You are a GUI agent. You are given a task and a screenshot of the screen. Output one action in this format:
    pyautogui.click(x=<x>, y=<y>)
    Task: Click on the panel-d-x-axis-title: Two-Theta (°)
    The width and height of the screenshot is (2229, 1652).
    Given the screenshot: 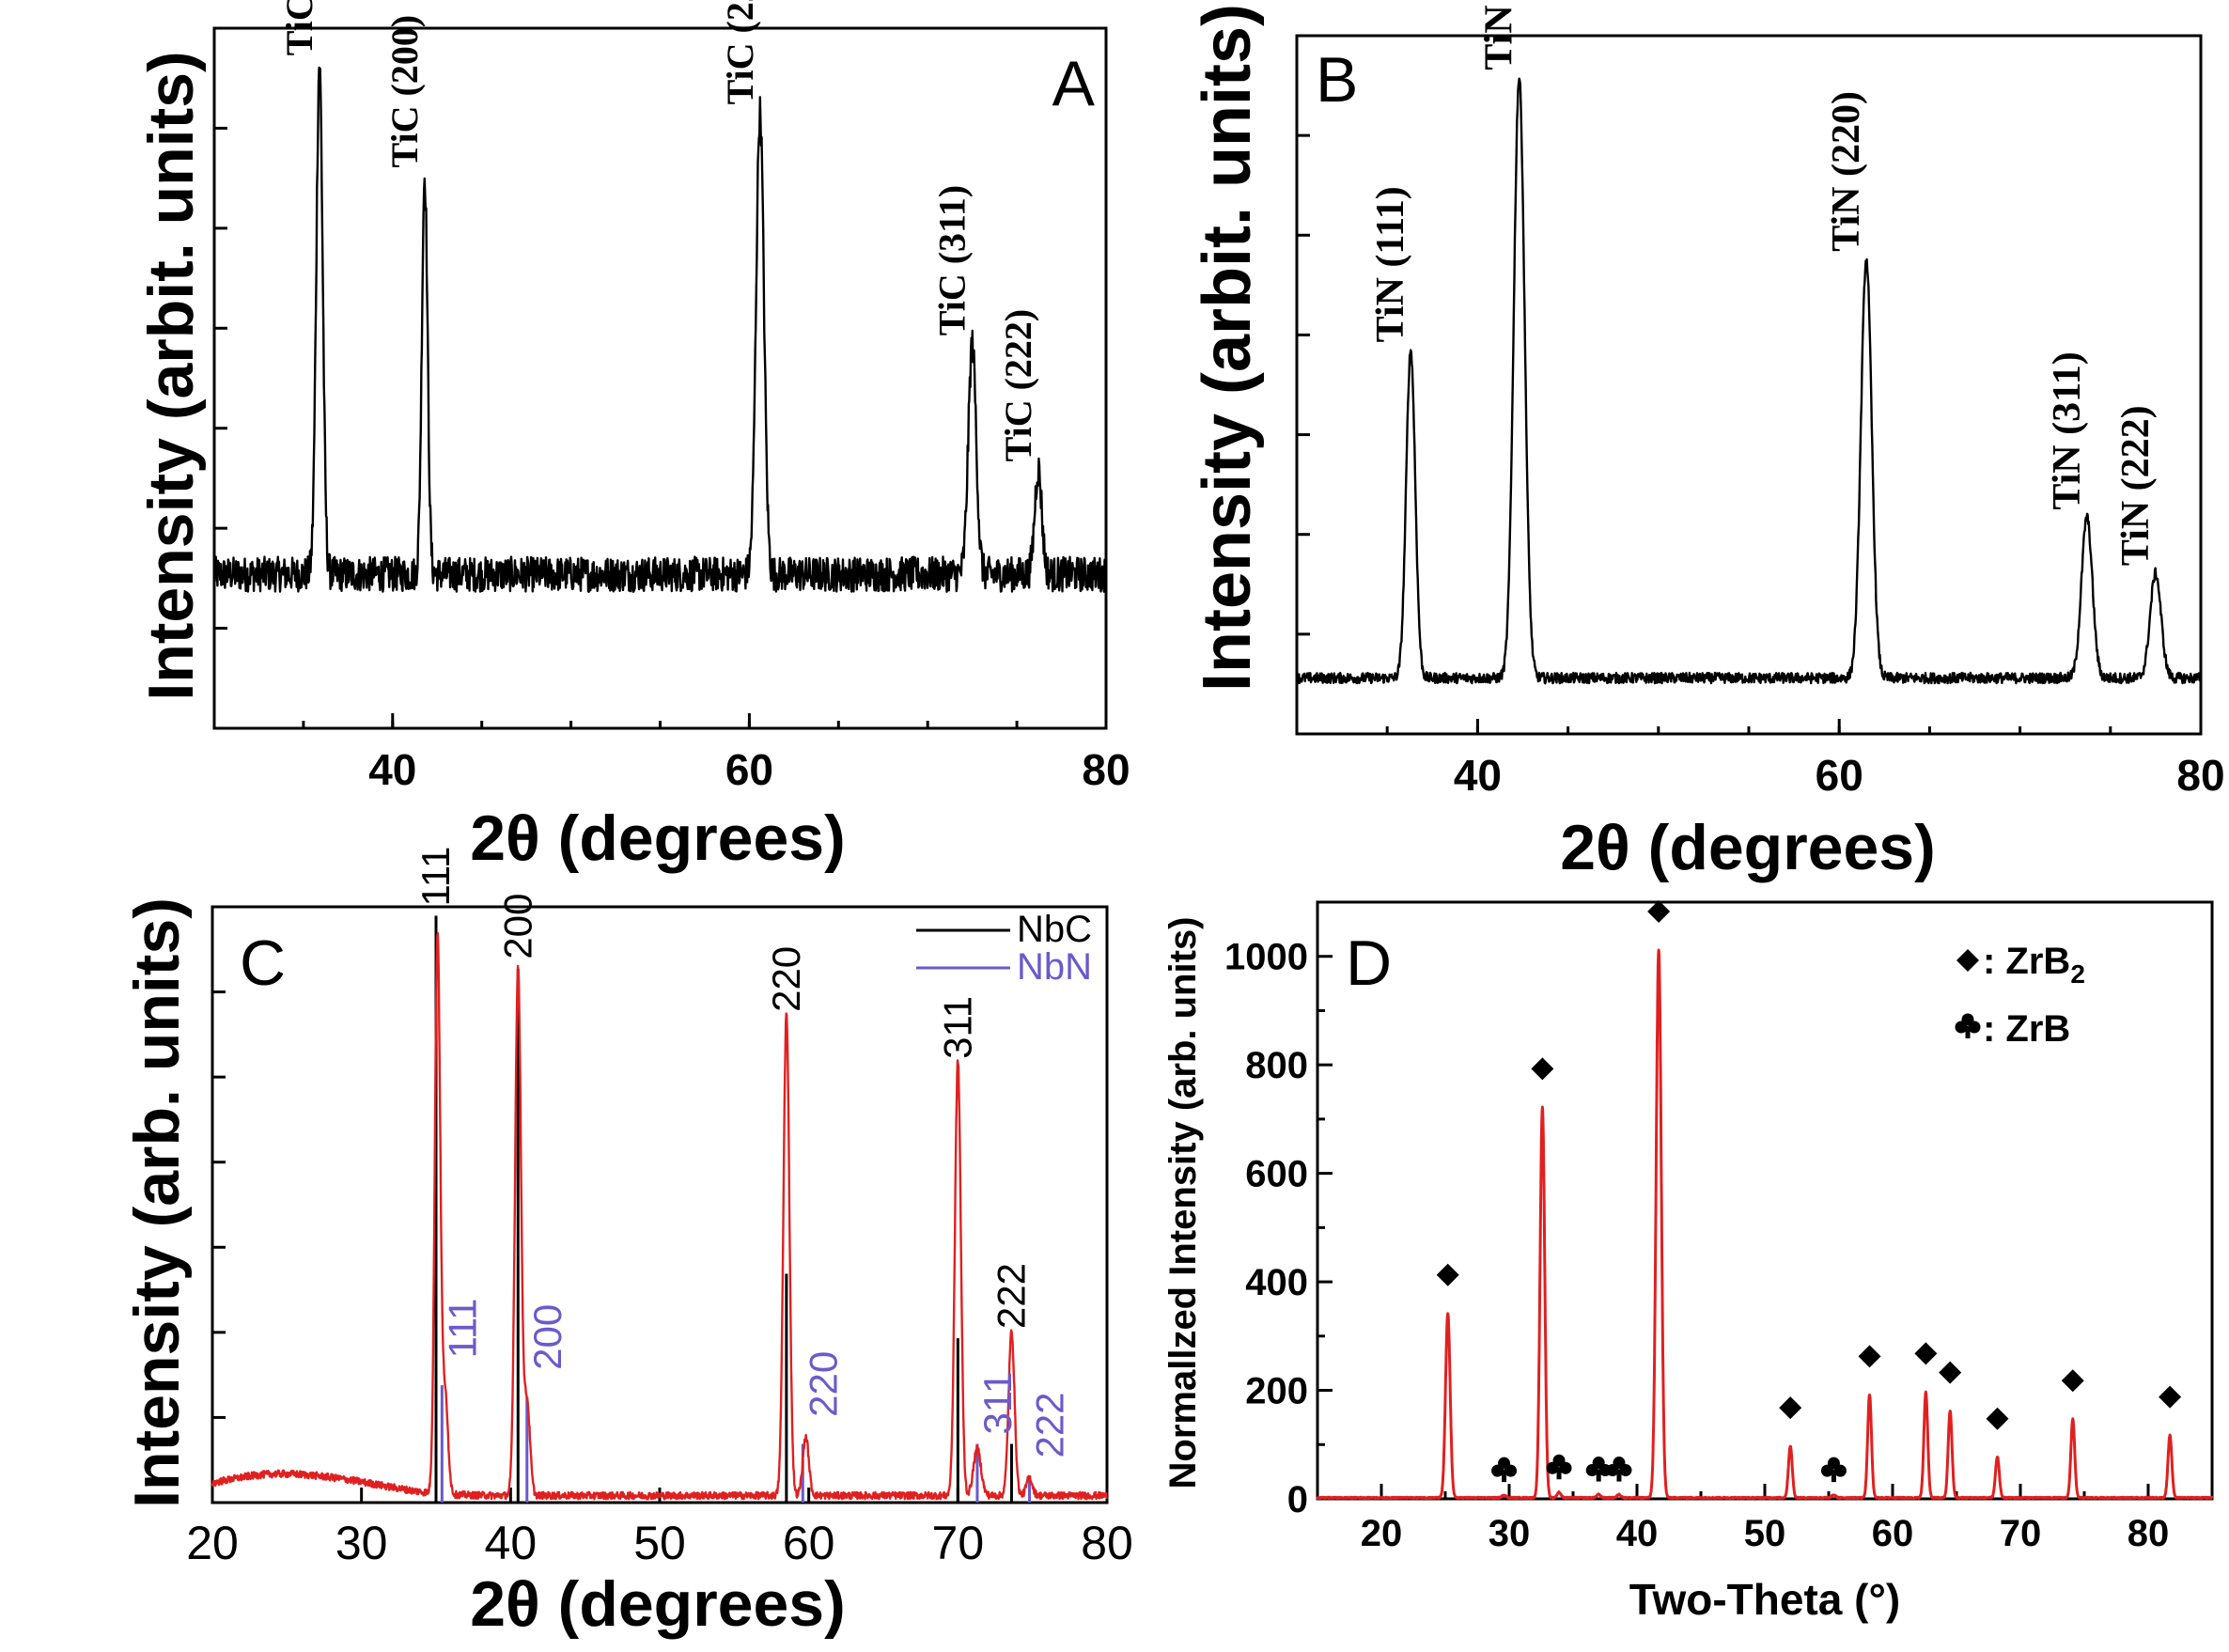 What is the action you would take?
    pyautogui.click(x=1765, y=1599)
    